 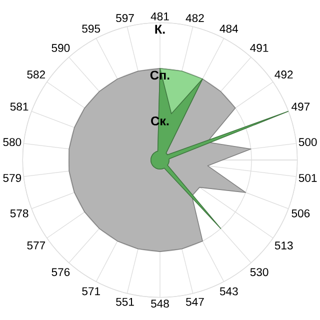 What do you see at coordinates (229, 291) in the screenshot?
I see `spoke-label: 543` at bounding box center [229, 291].